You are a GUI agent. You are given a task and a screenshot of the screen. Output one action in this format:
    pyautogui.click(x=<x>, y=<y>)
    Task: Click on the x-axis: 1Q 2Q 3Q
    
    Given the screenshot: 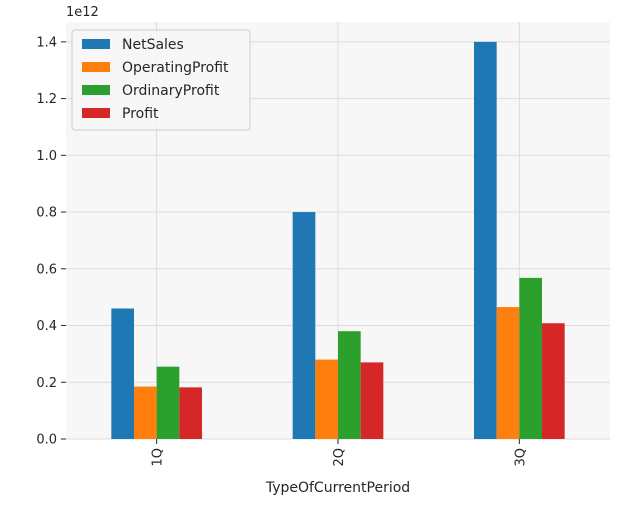 What is the action you would take?
    pyautogui.click(x=339, y=453)
    